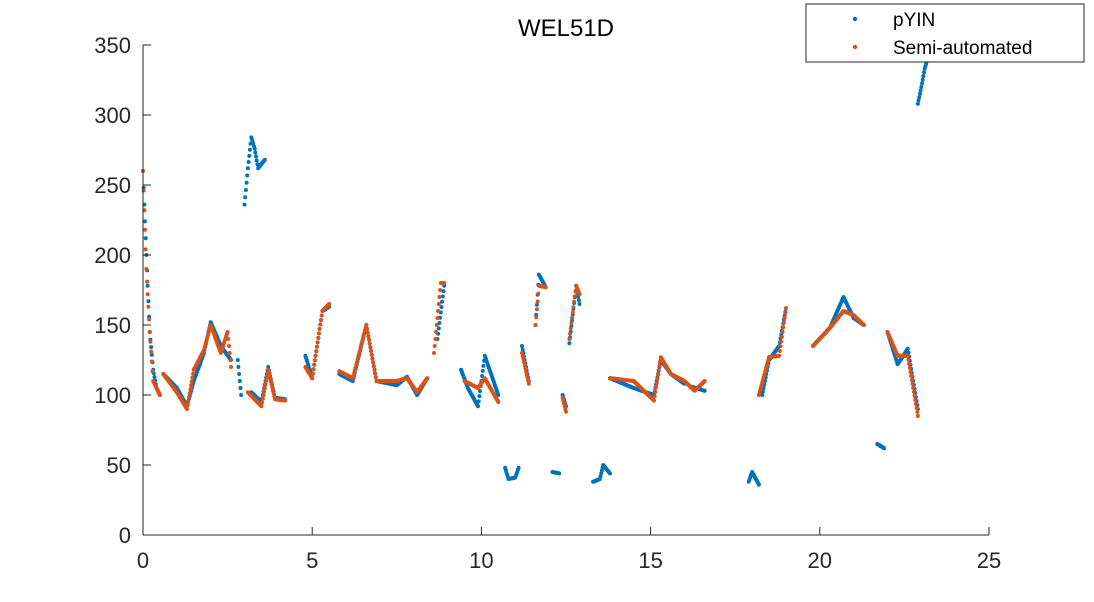 Image resolution: width=1094 pixels, height=602 pixels. What do you see at coordinates (112, 395) in the screenshot?
I see `y-tick-label: 100` at bounding box center [112, 395].